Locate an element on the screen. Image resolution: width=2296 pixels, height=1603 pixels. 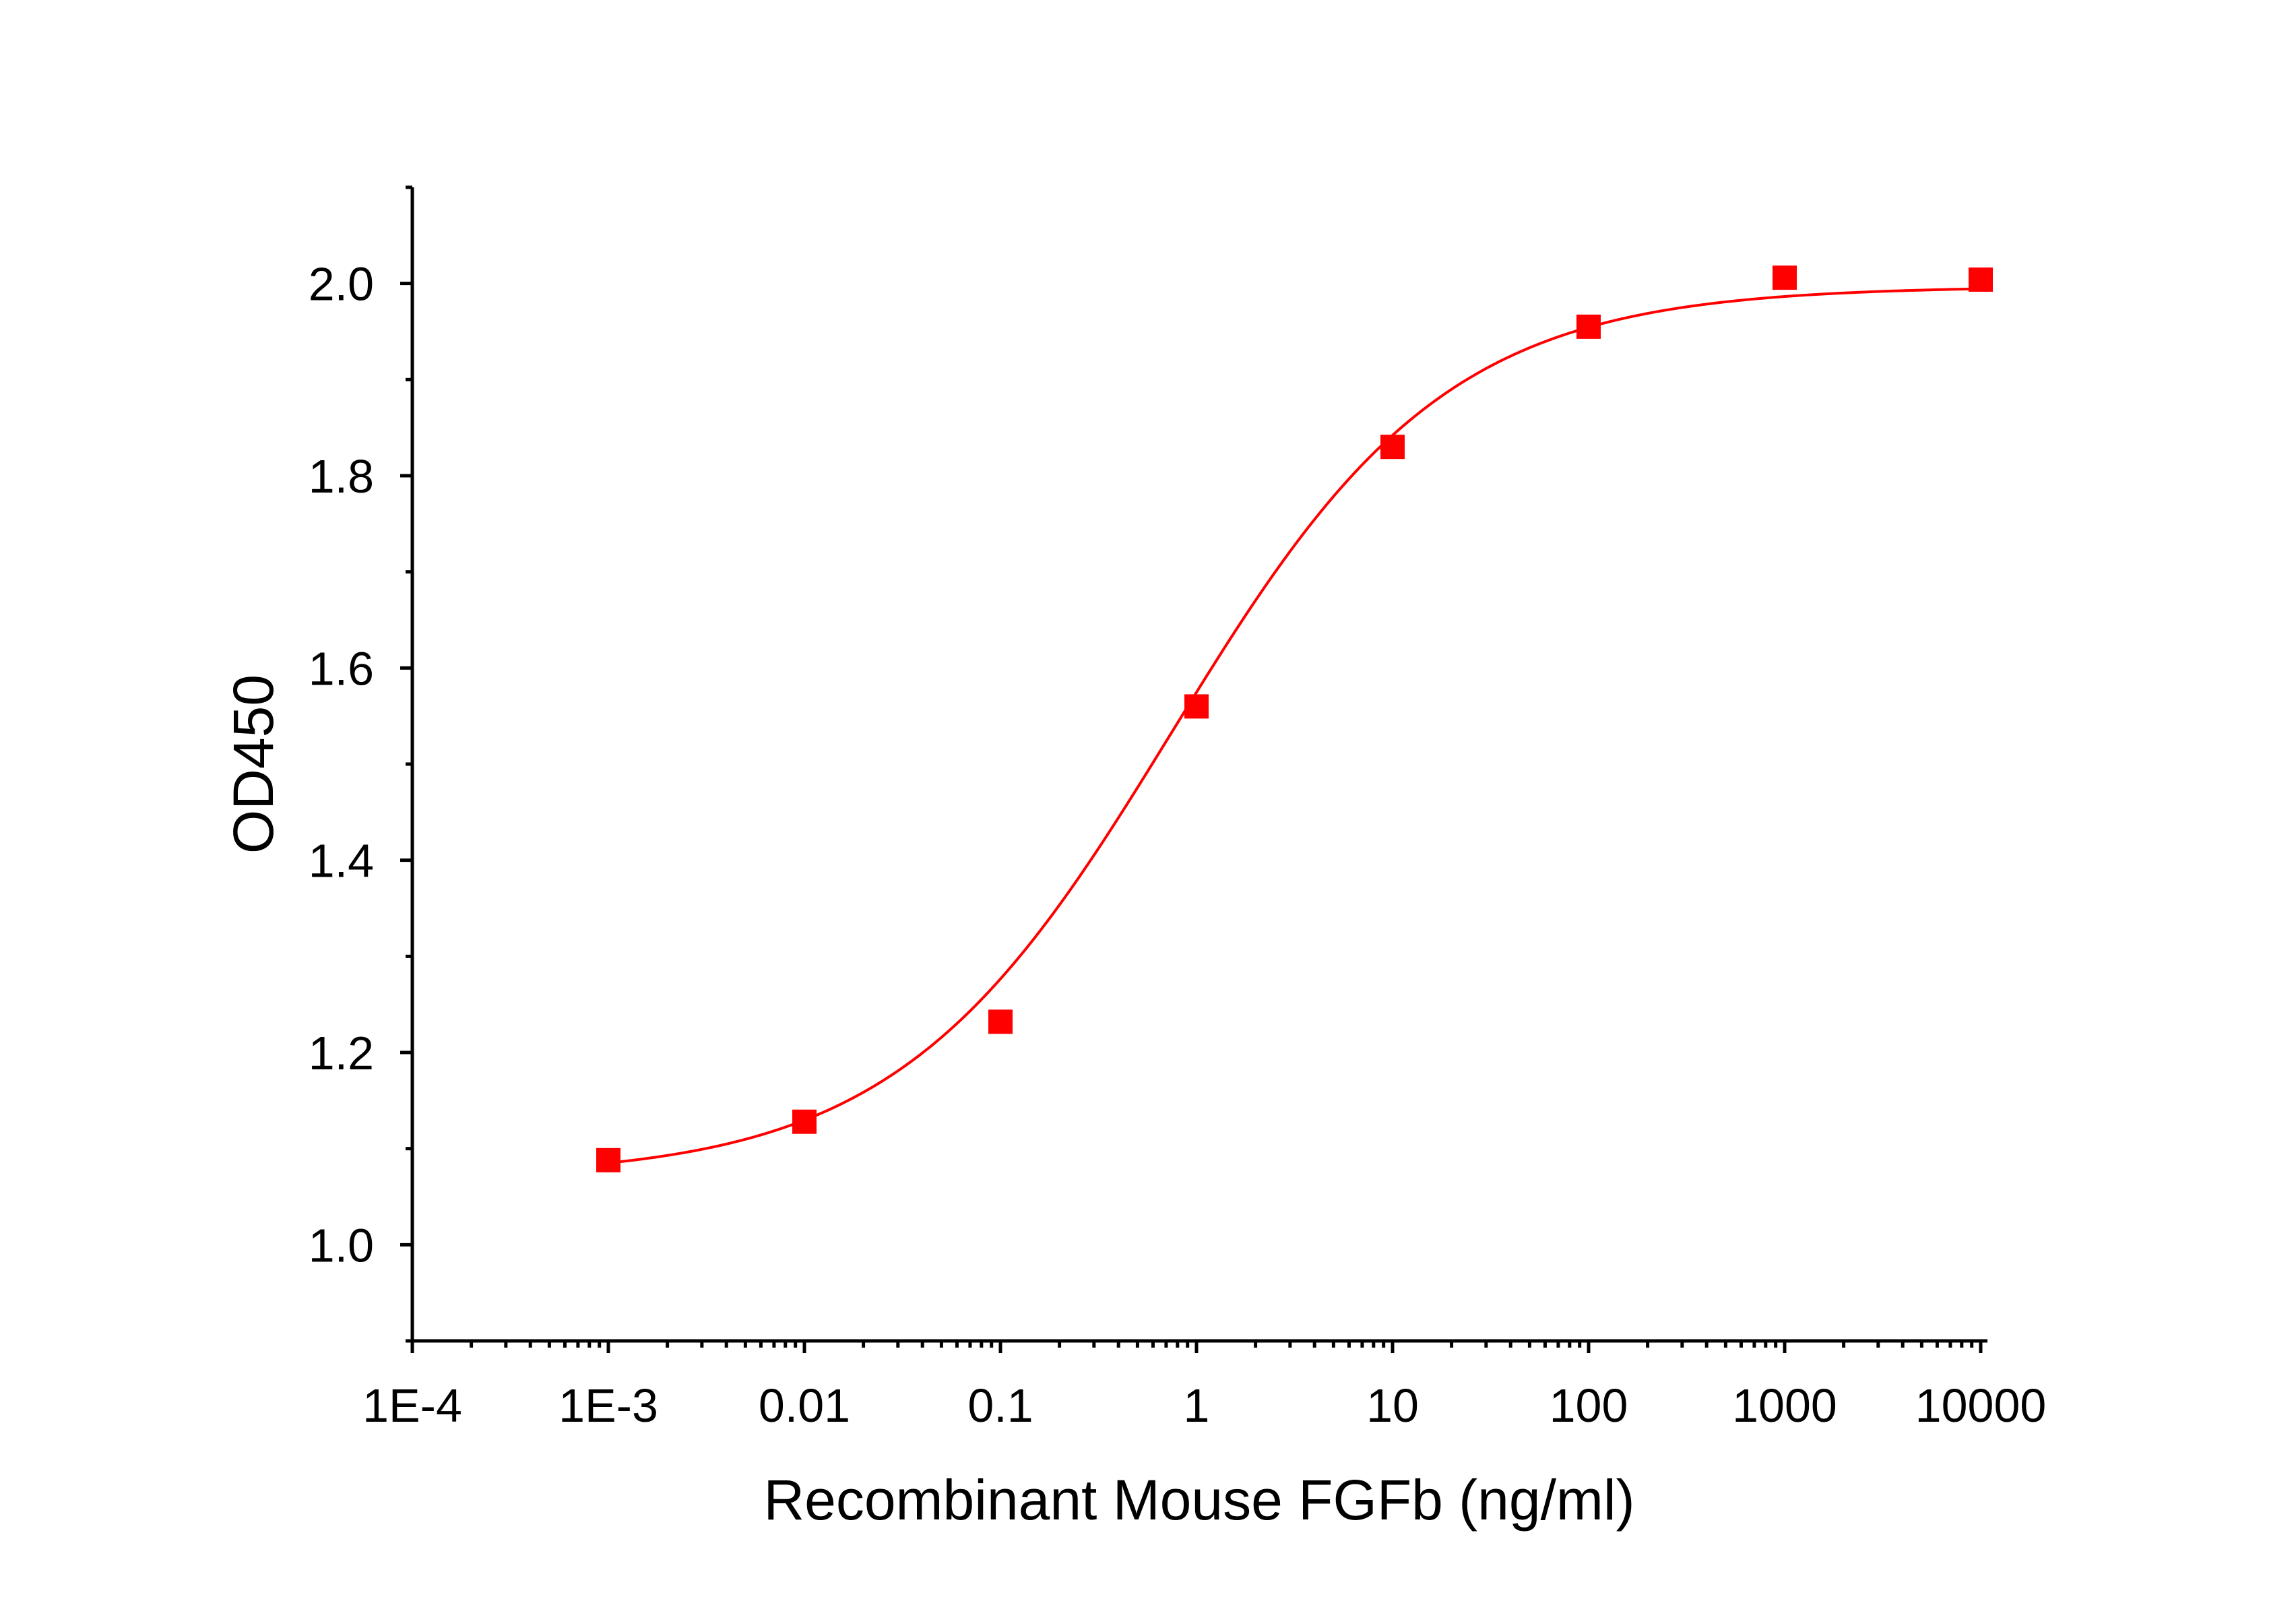
x-axis-title: Recombinant Mouse FGFb (ng/ml) is located at coordinates (1198, 1500).